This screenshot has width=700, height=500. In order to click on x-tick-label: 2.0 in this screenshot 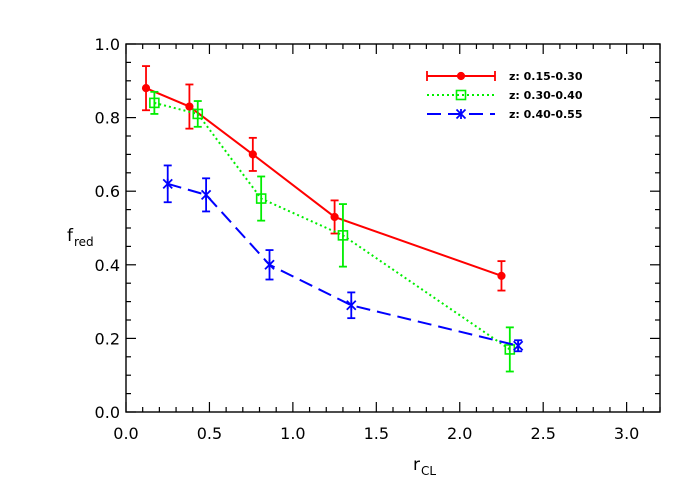, I will do `click(459, 433)`.